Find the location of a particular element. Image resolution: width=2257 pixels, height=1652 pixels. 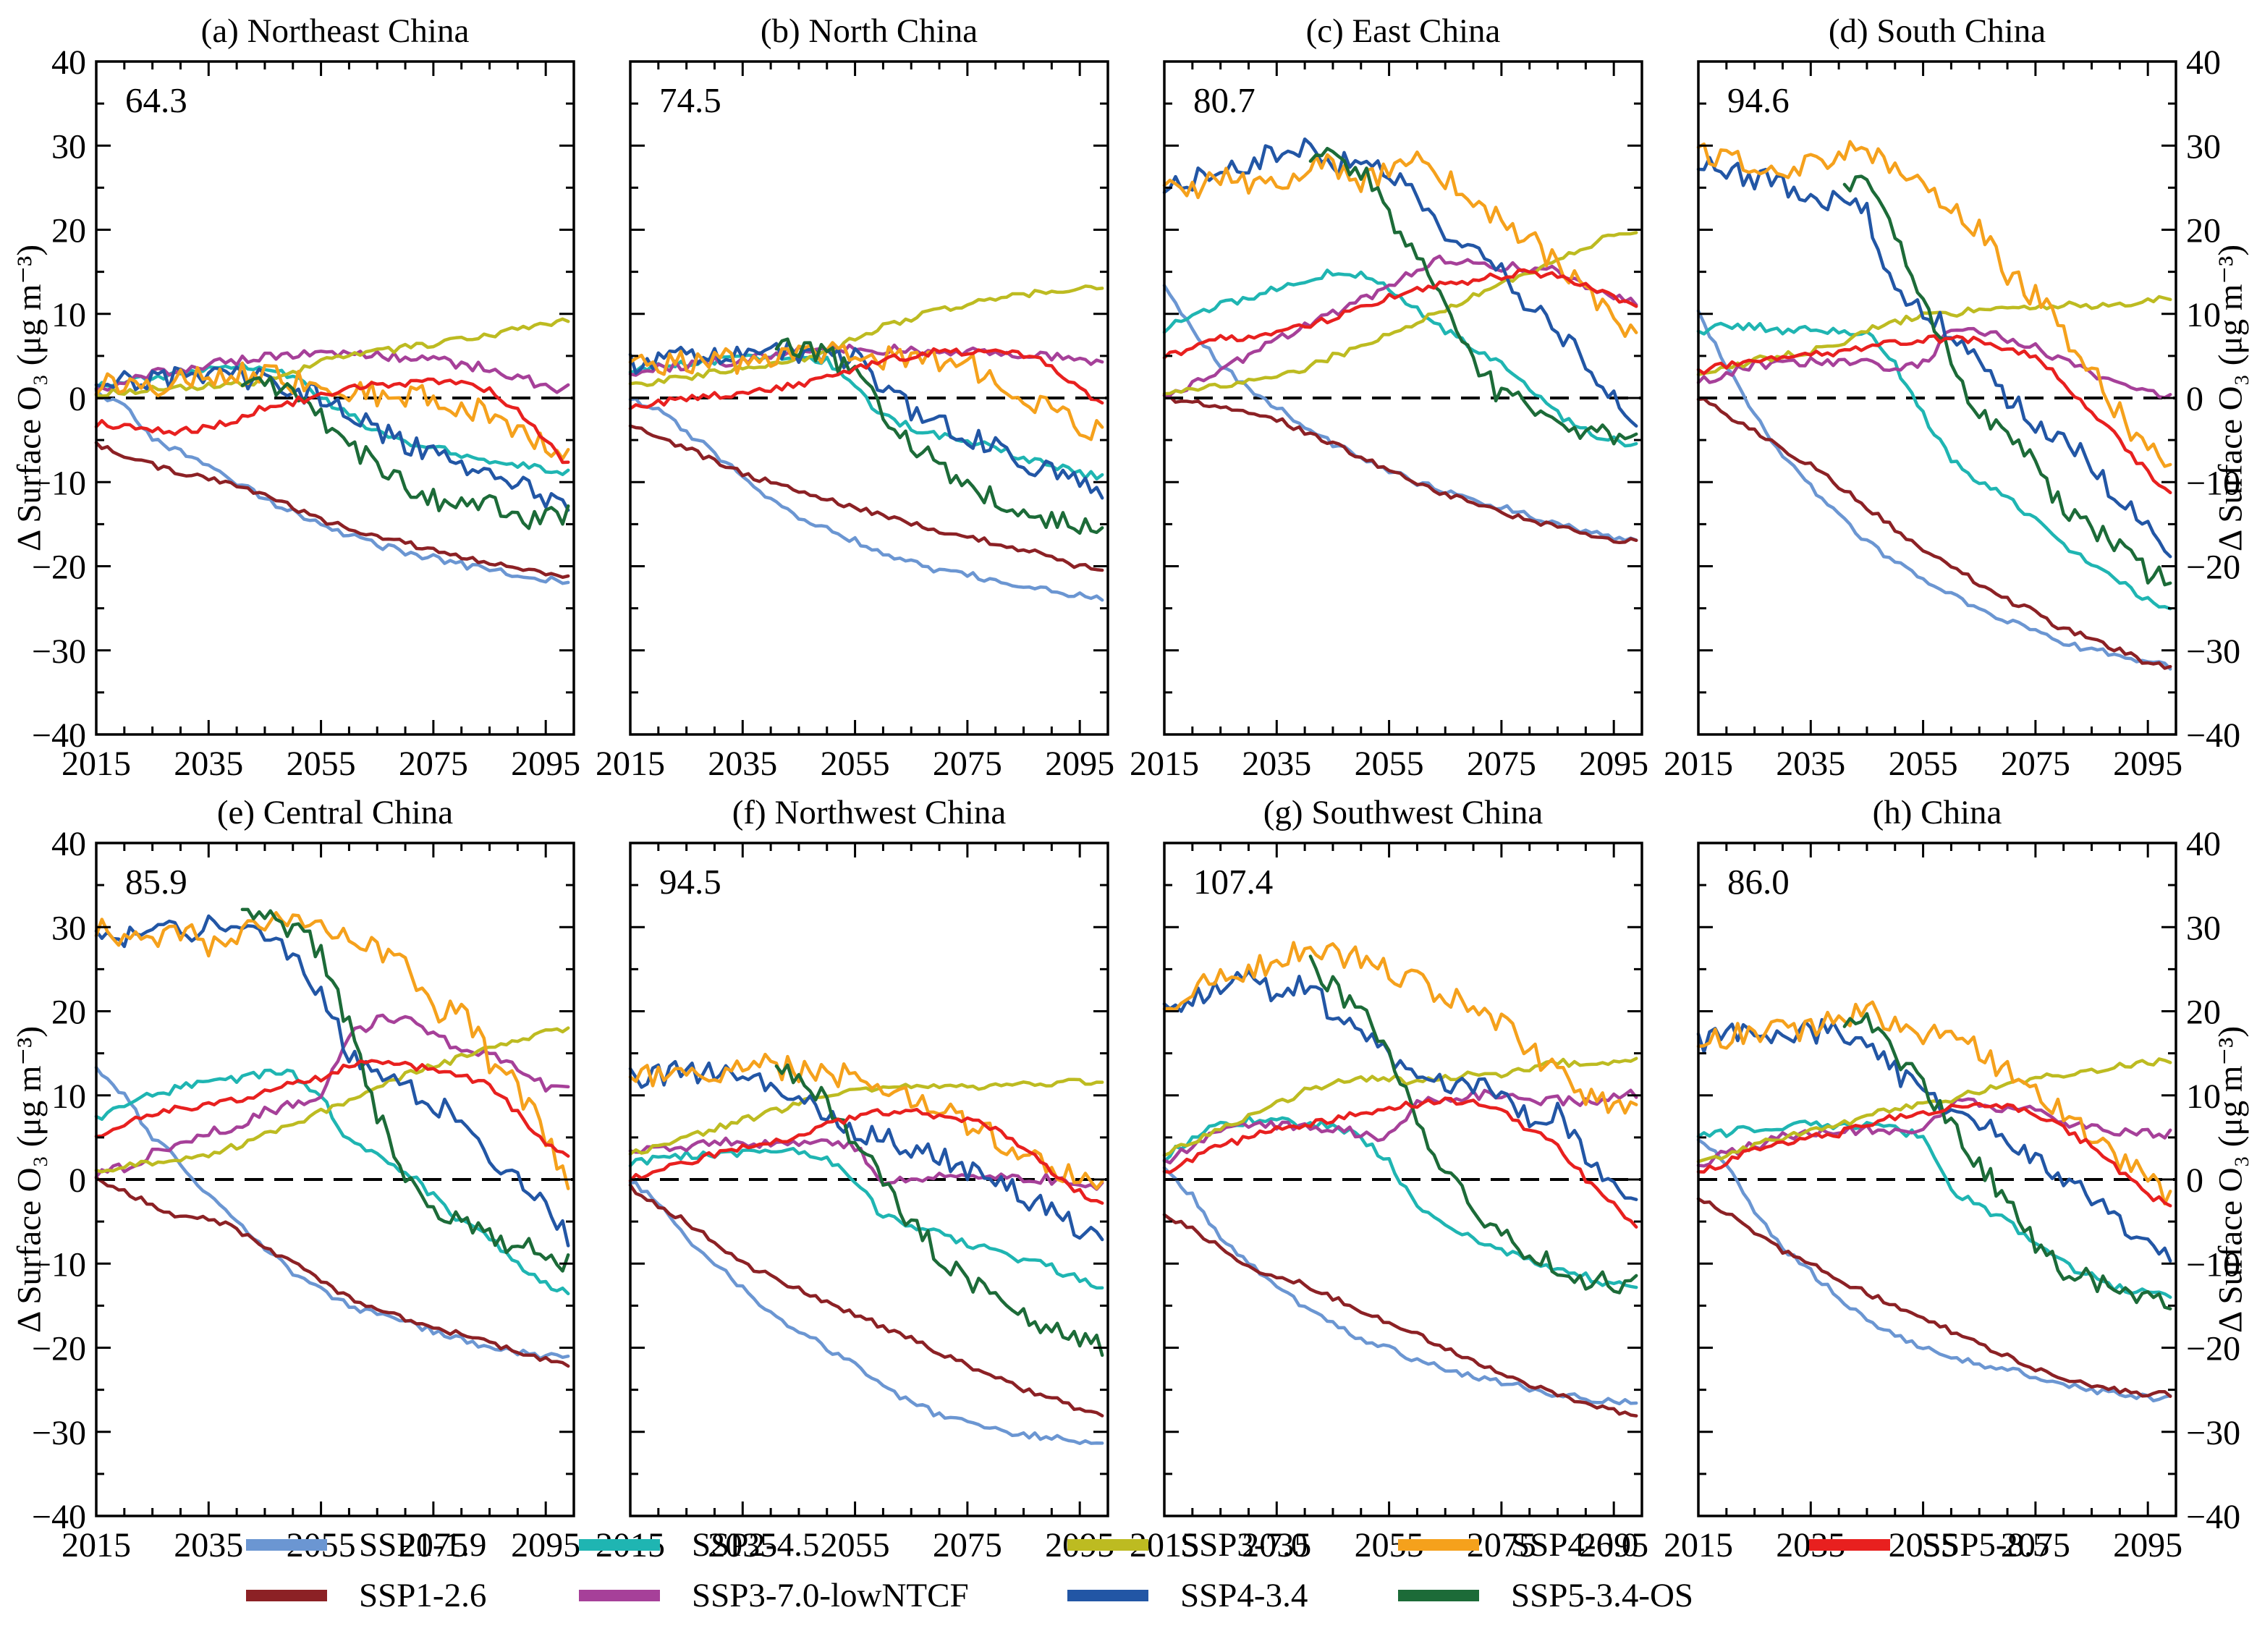

y-tick-label: −30 is located at coordinates (59, 651).